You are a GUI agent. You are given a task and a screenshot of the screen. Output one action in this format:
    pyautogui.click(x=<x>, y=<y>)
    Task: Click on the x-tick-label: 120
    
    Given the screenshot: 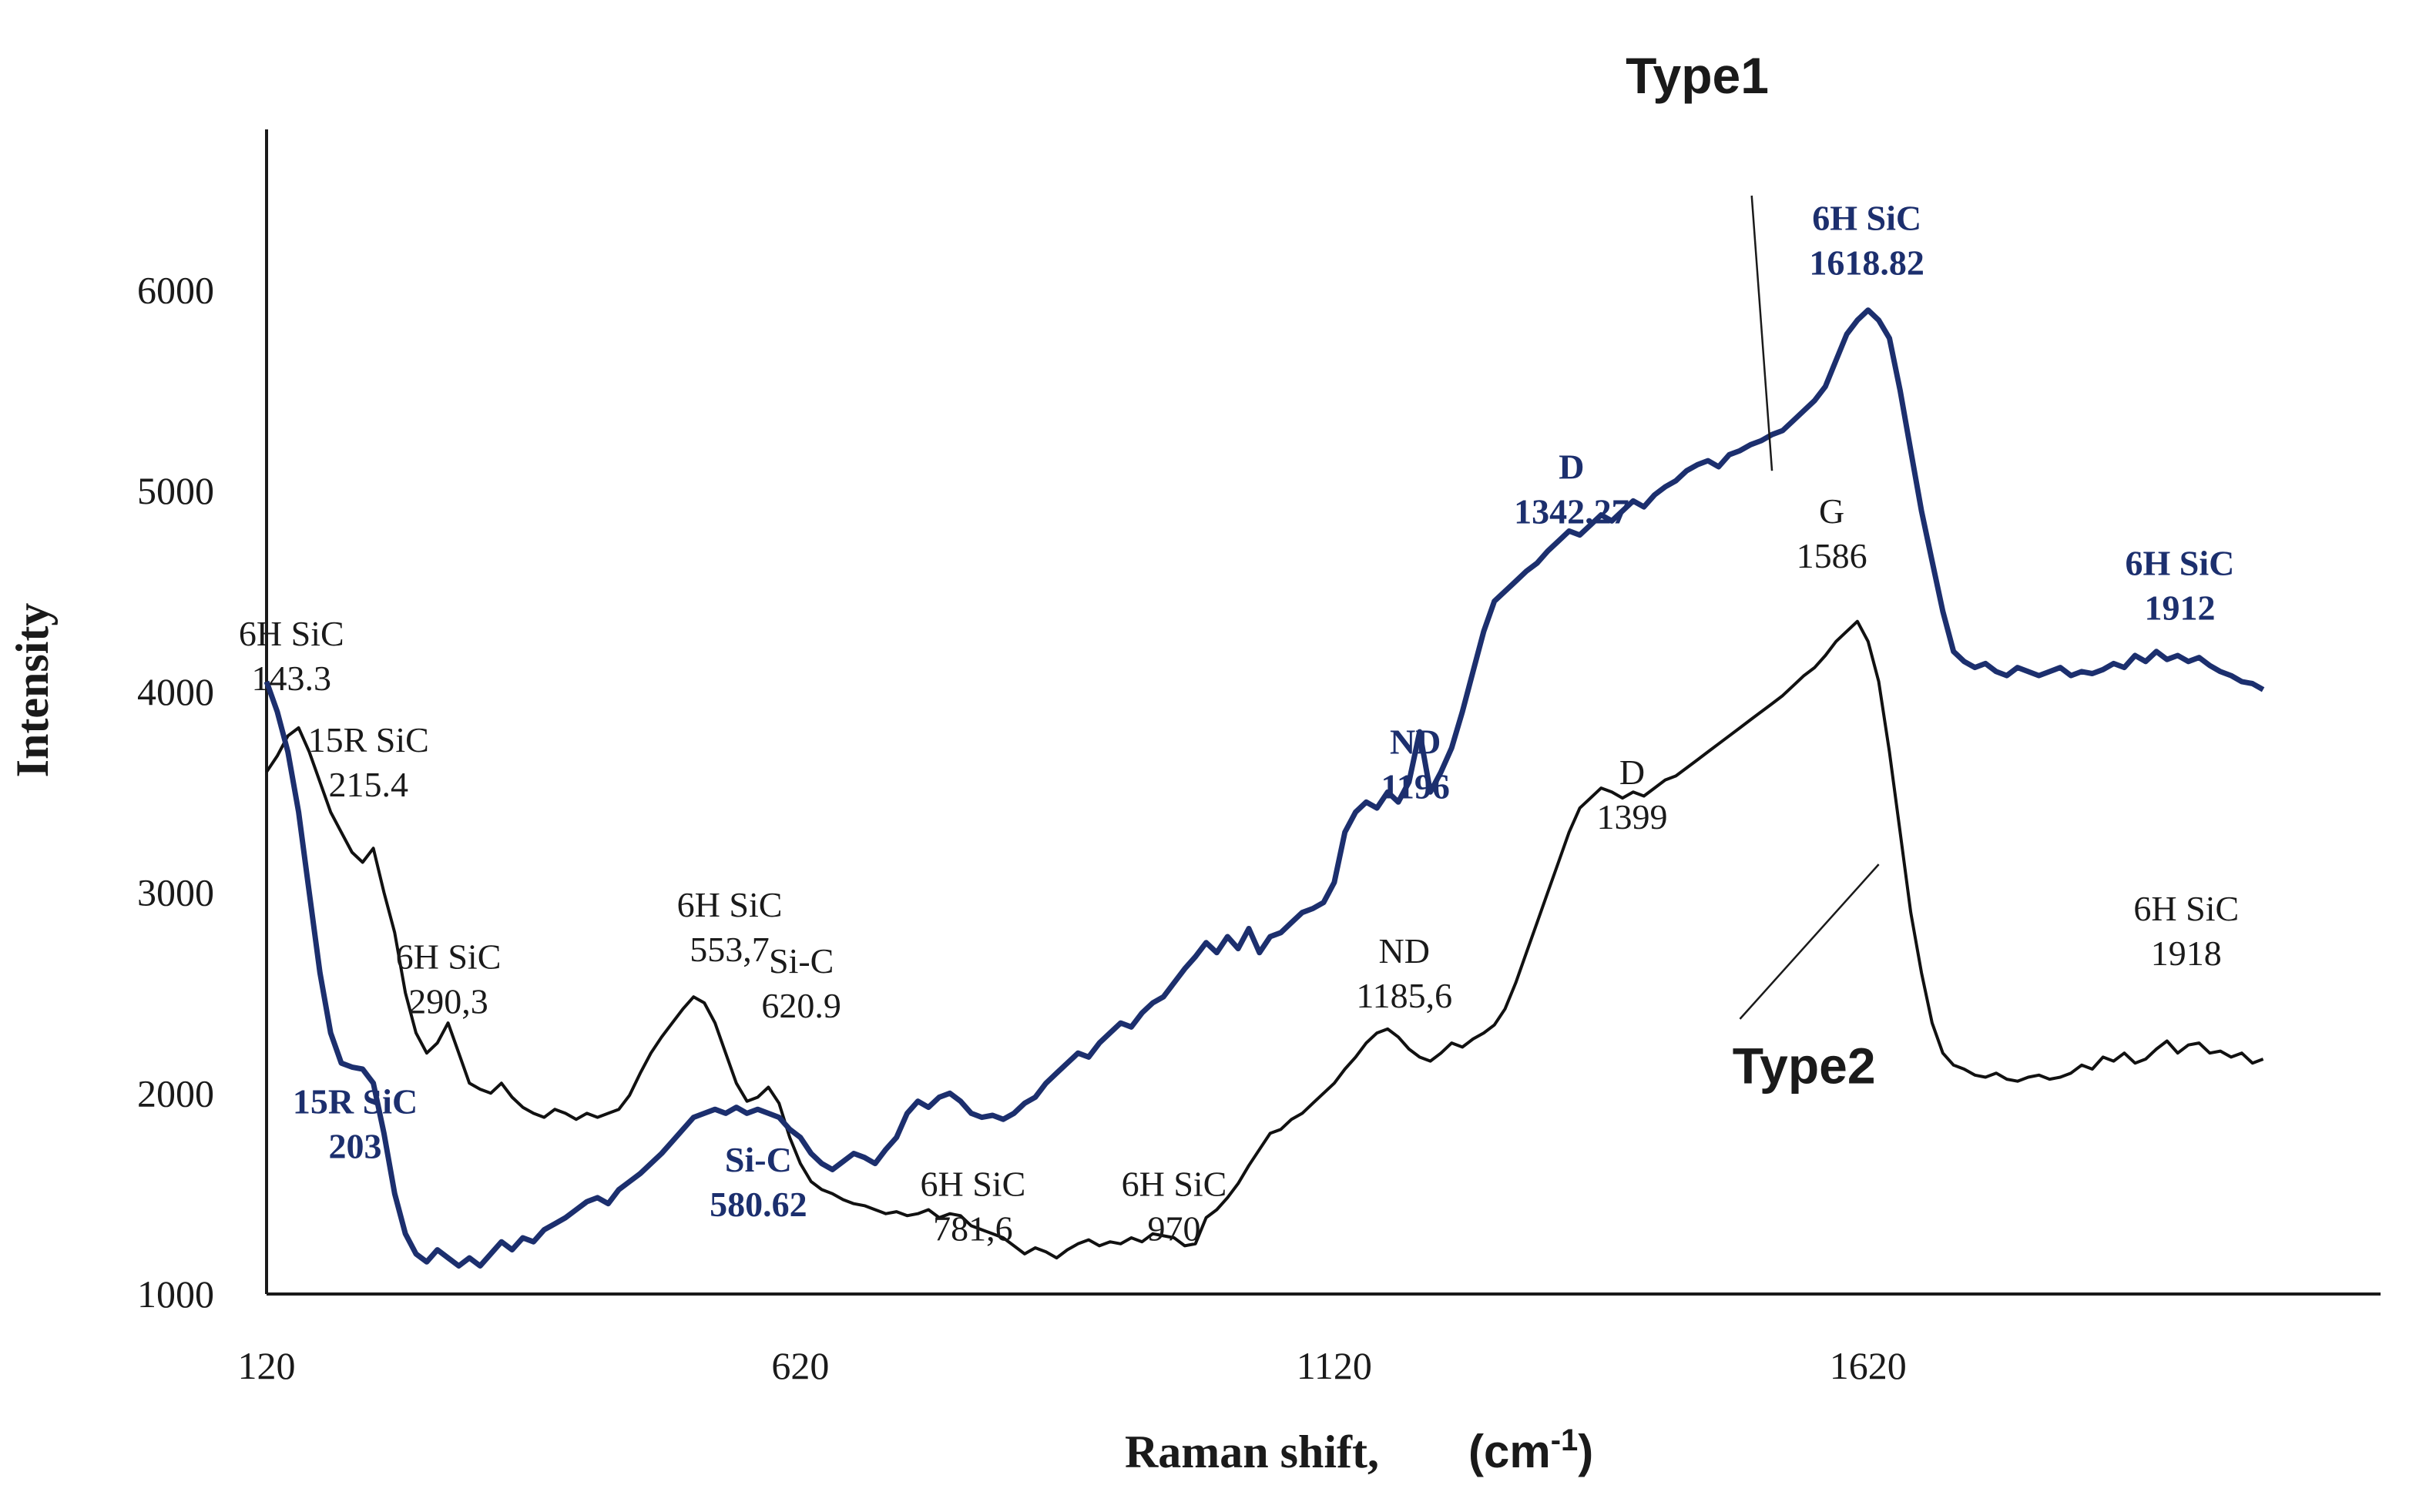 What is the action you would take?
    pyautogui.click(x=267, y=1365)
    